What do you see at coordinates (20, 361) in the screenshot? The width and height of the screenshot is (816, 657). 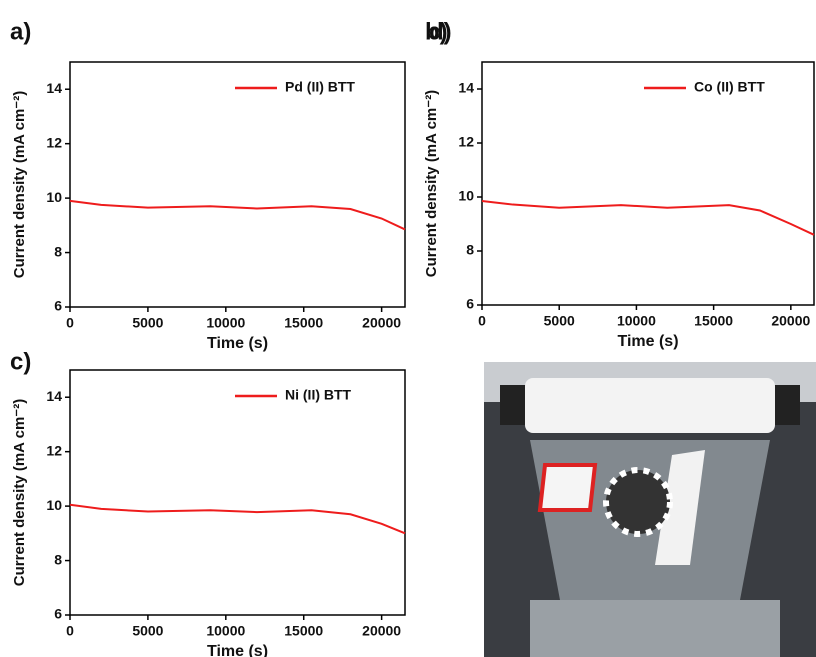 I see `panel-label: c)` at bounding box center [20, 361].